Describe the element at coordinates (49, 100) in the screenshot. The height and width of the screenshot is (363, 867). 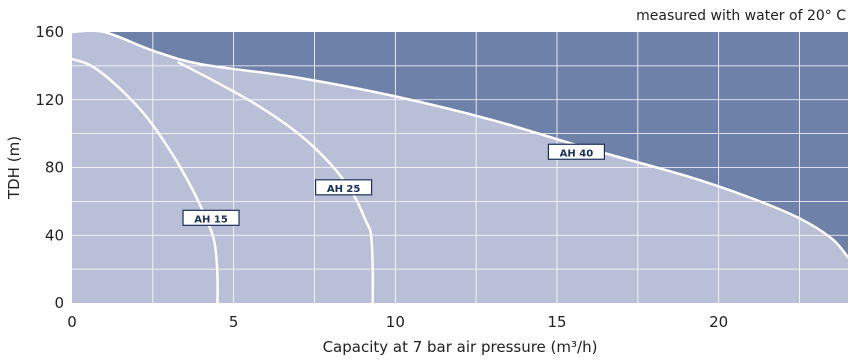
I see `y-tick-label: 120` at that location.